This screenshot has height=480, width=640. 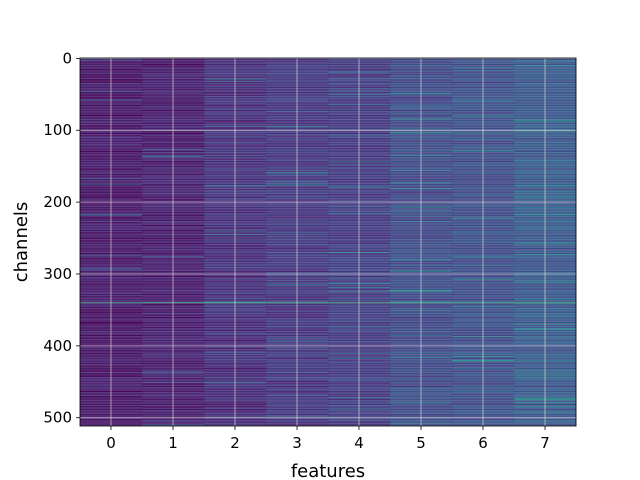 What do you see at coordinates (545, 443) in the screenshot?
I see `x-tick-label: 7` at bounding box center [545, 443].